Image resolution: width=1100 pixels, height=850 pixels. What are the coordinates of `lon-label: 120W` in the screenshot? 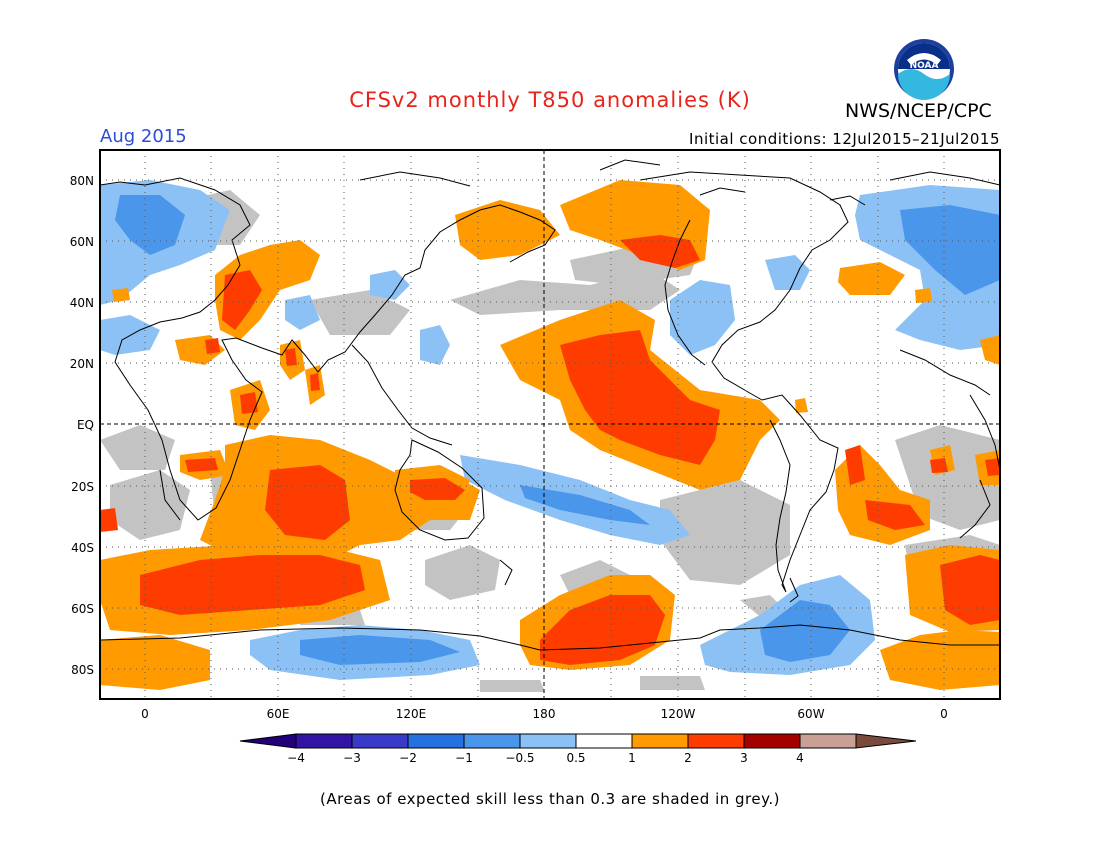 It's located at (678, 713).